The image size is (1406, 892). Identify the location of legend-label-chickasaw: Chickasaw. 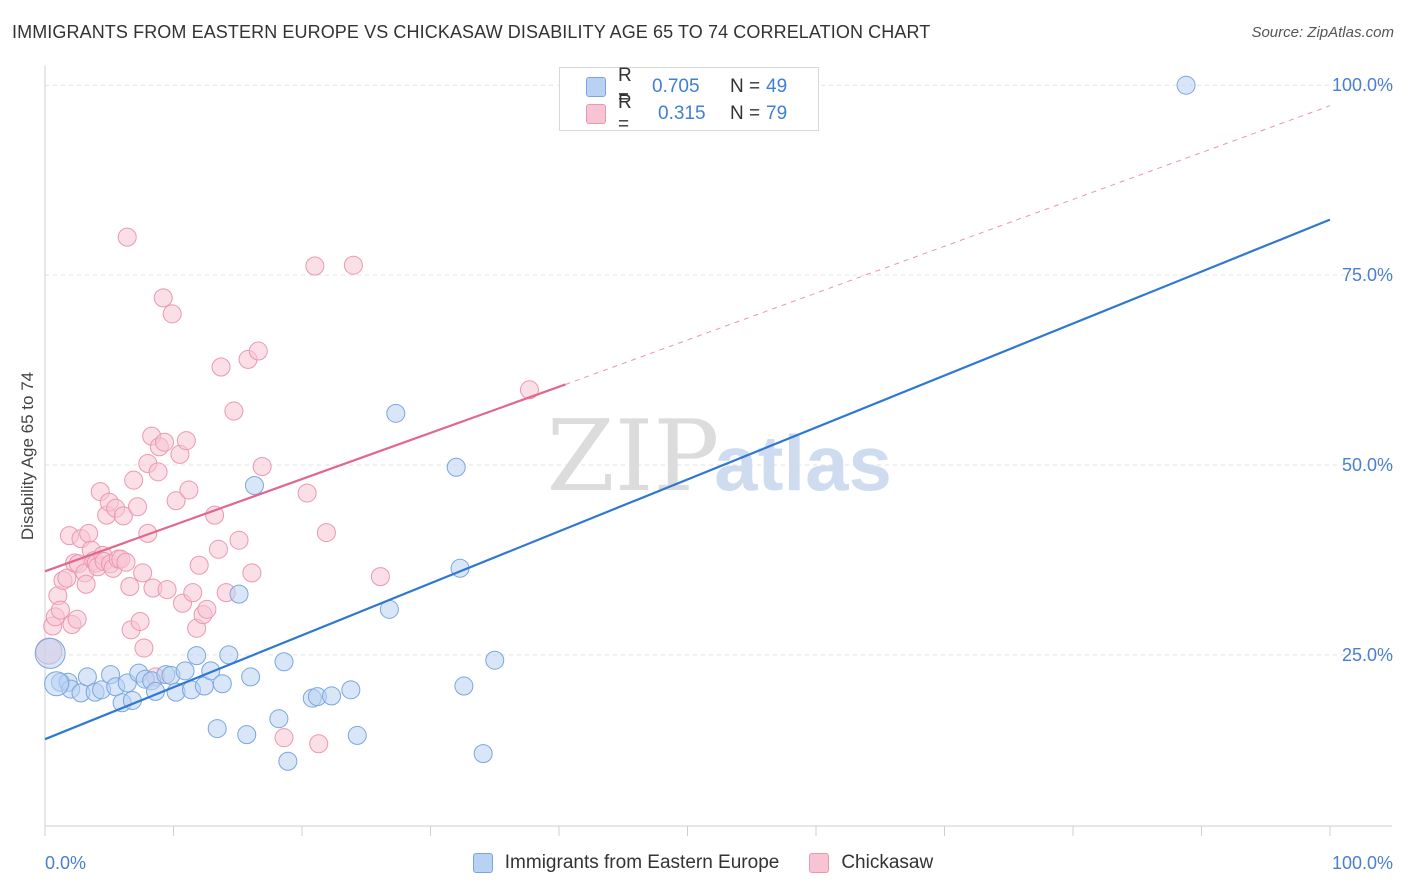
(887, 862).